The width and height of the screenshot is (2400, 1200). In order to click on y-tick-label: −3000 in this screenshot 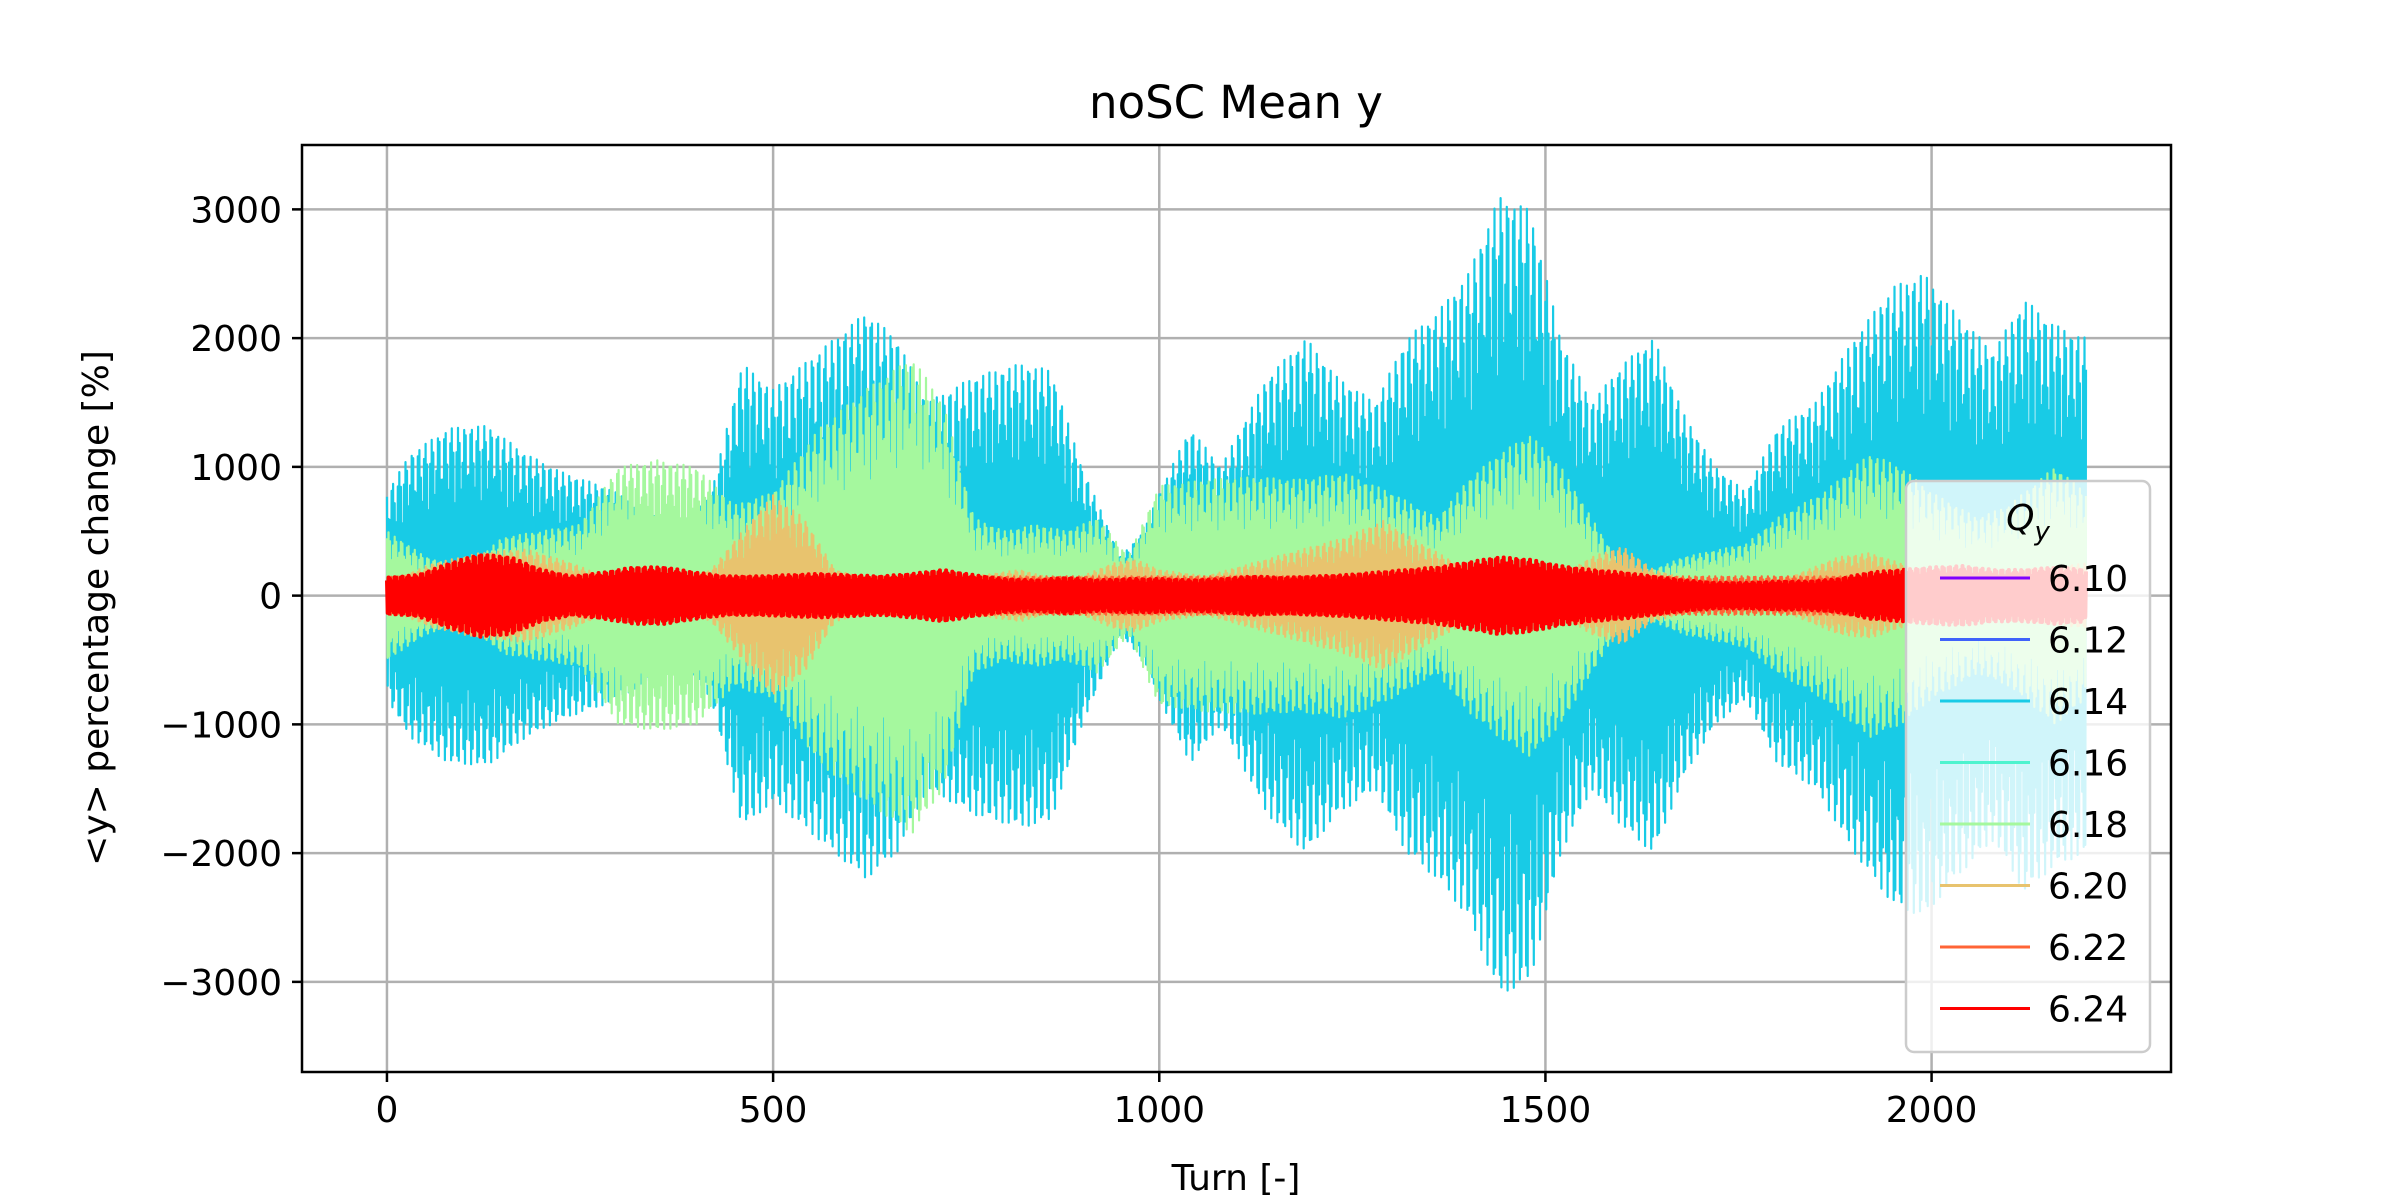, I will do `click(221, 983)`.